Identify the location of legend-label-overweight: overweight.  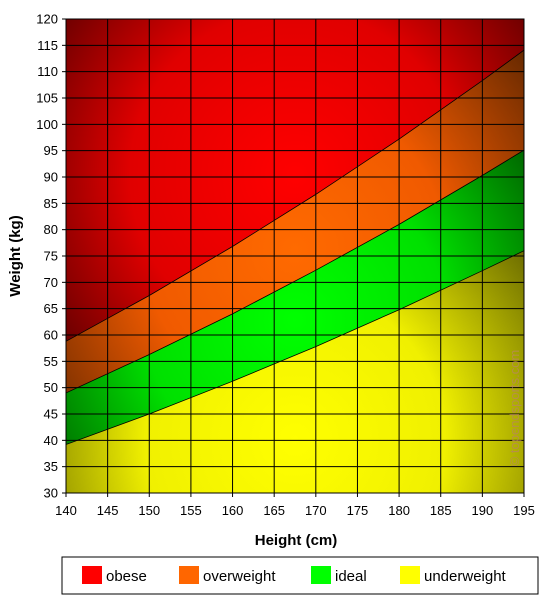
(239, 576).